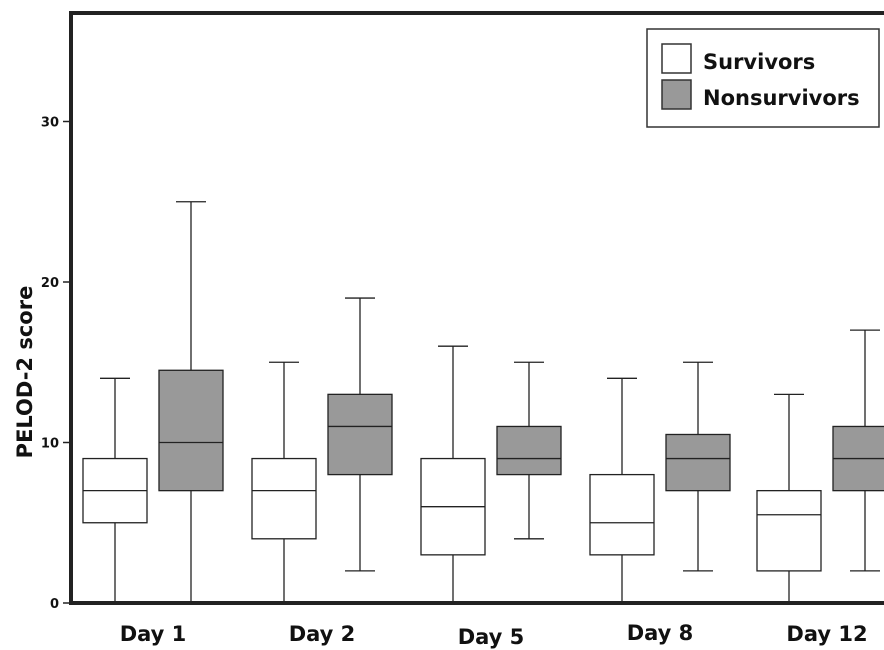  Describe the element at coordinates (676, 94) in the screenshot. I see `legend-swatch-nonsurvivors` at that location.